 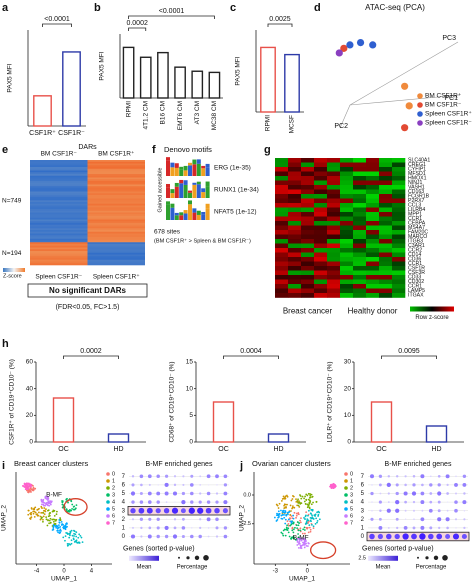 I want to click on chart-title: Denovo motifs, so click(x=188, y=149).